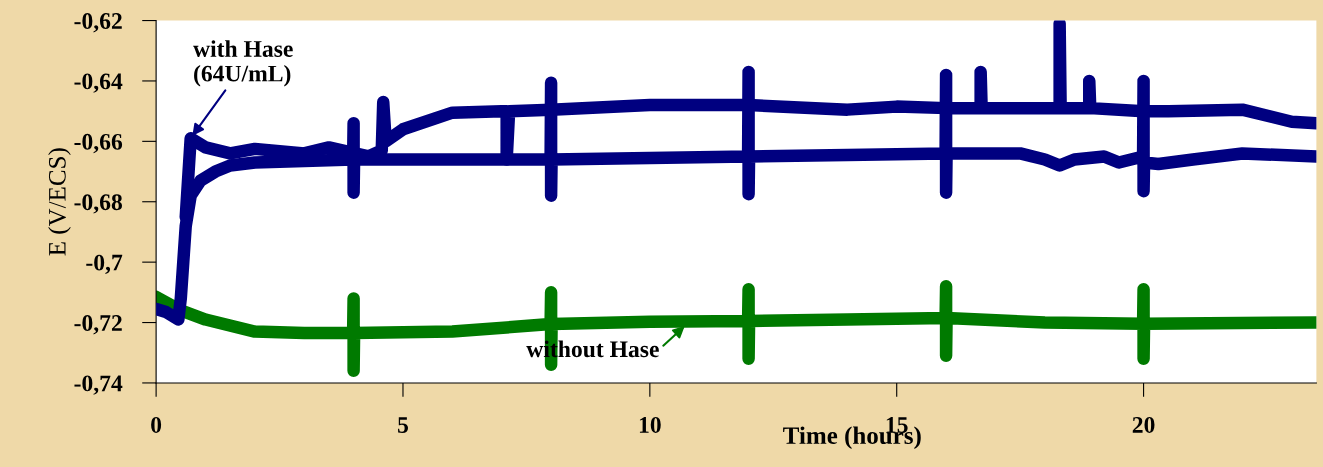 The height and width of the screenshot is (467, 1323). Describe the element at coordinates (98, 385) in the screenshot. I see `y-tick-label: -0,74` at that location.